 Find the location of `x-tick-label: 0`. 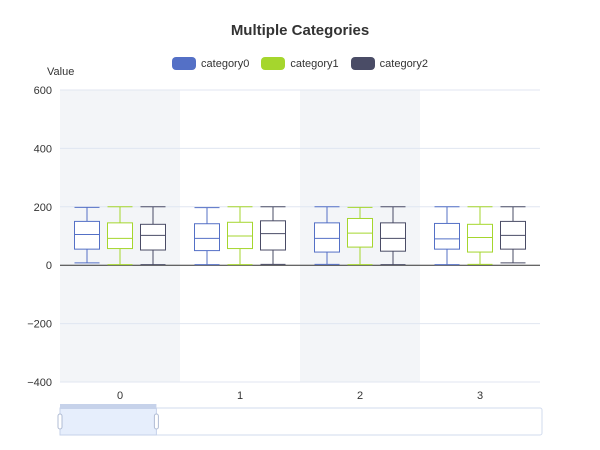

x-tick-label: 0 is located at coordinates (120, 396).